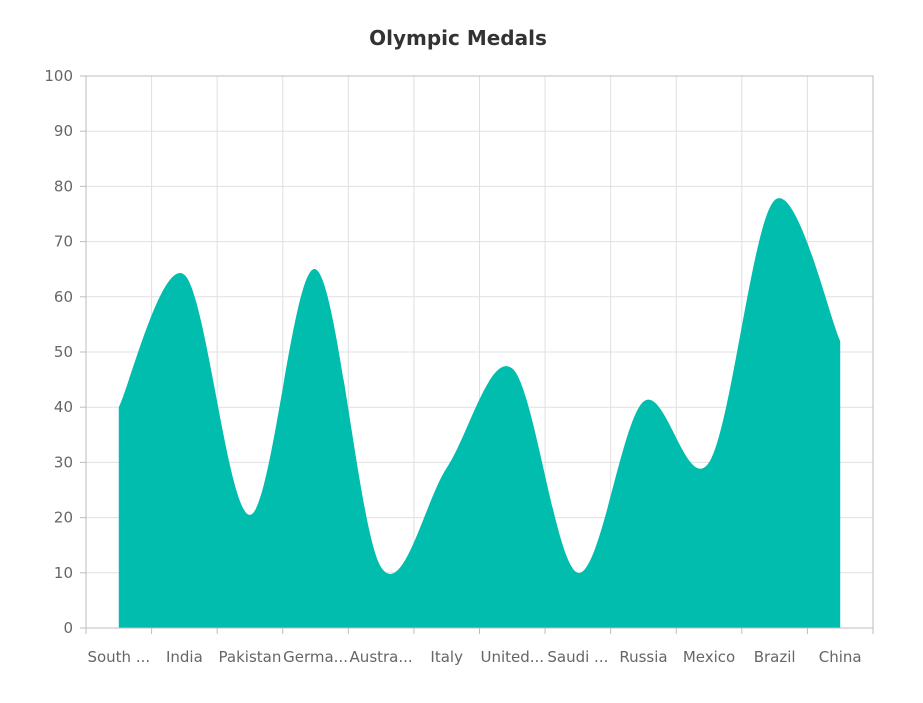 The image size is (923, 703). I want to click on y-tick-label: 0, so click(68, 628).